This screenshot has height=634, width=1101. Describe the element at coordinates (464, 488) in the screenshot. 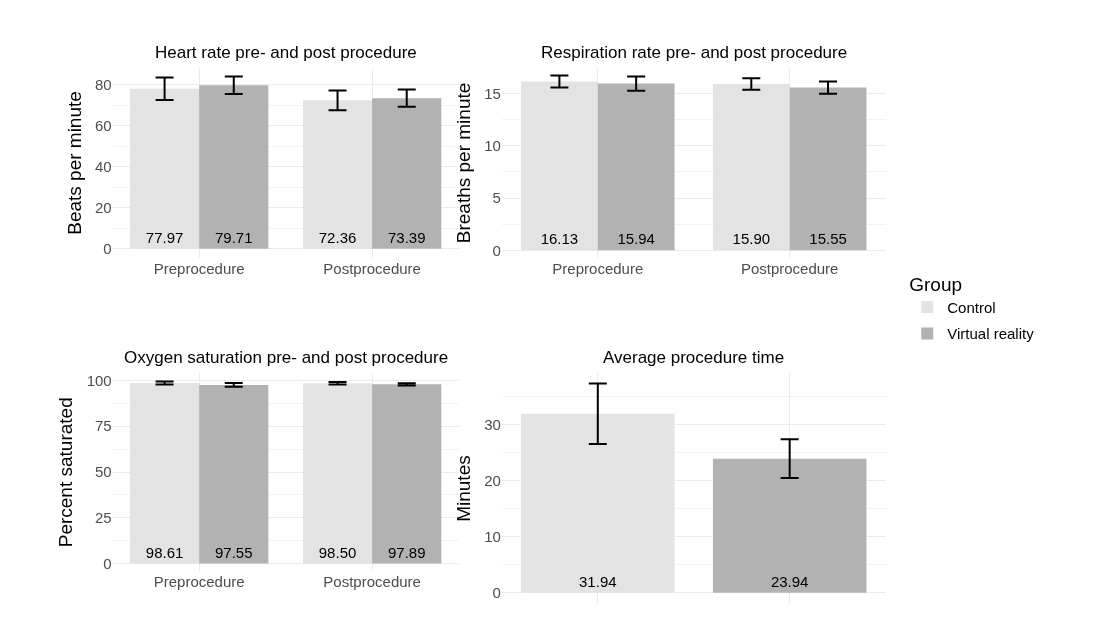

I see `y-axis-title: Minutes` at that location.